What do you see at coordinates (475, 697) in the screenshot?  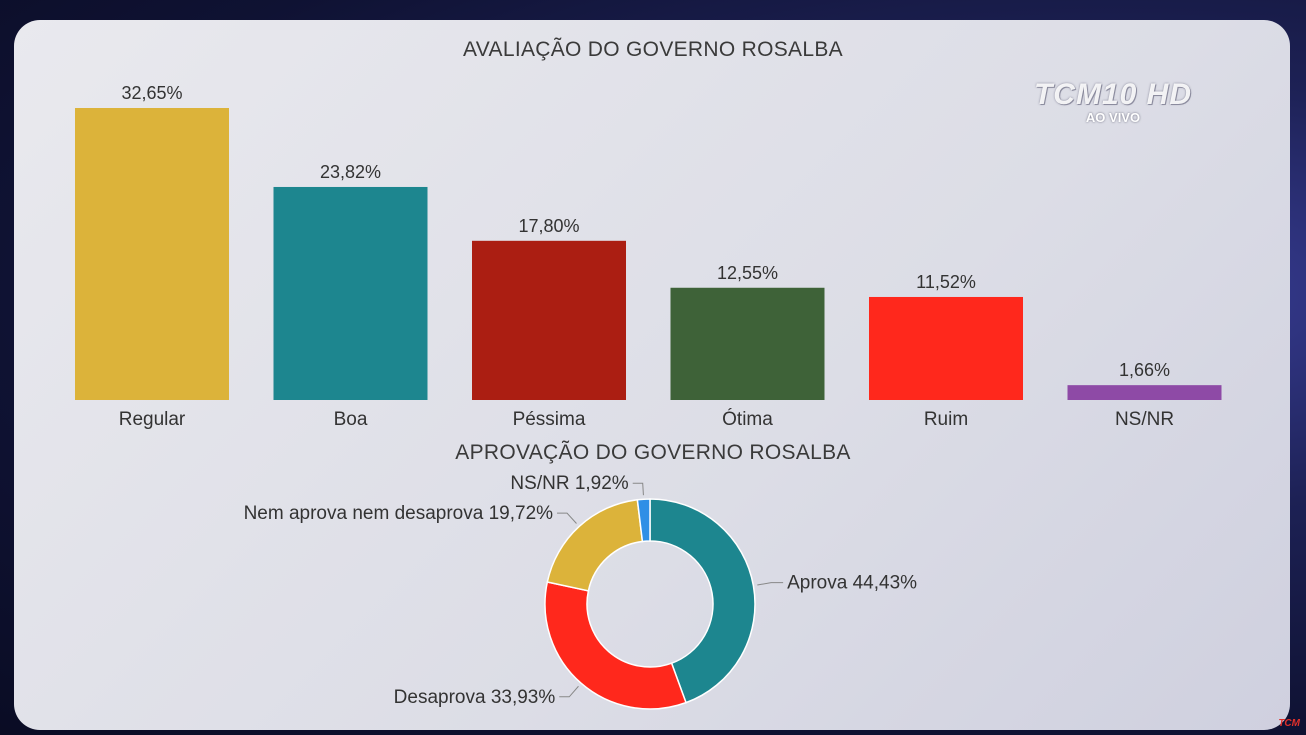 I see `donut-label-2: Desaprova 33,93%` at bounding box center [475, 697].